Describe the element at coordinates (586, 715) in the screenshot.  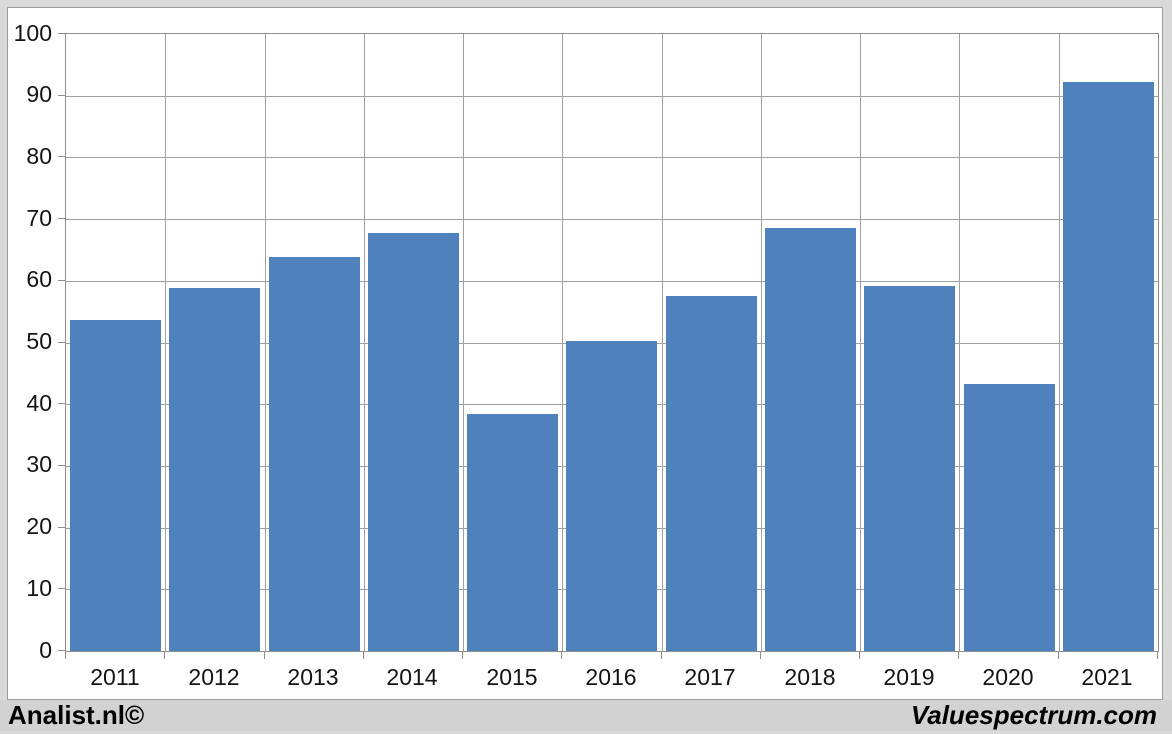
I see `footer-bar: Analist.nl© Valuespectrum.com` at that location.